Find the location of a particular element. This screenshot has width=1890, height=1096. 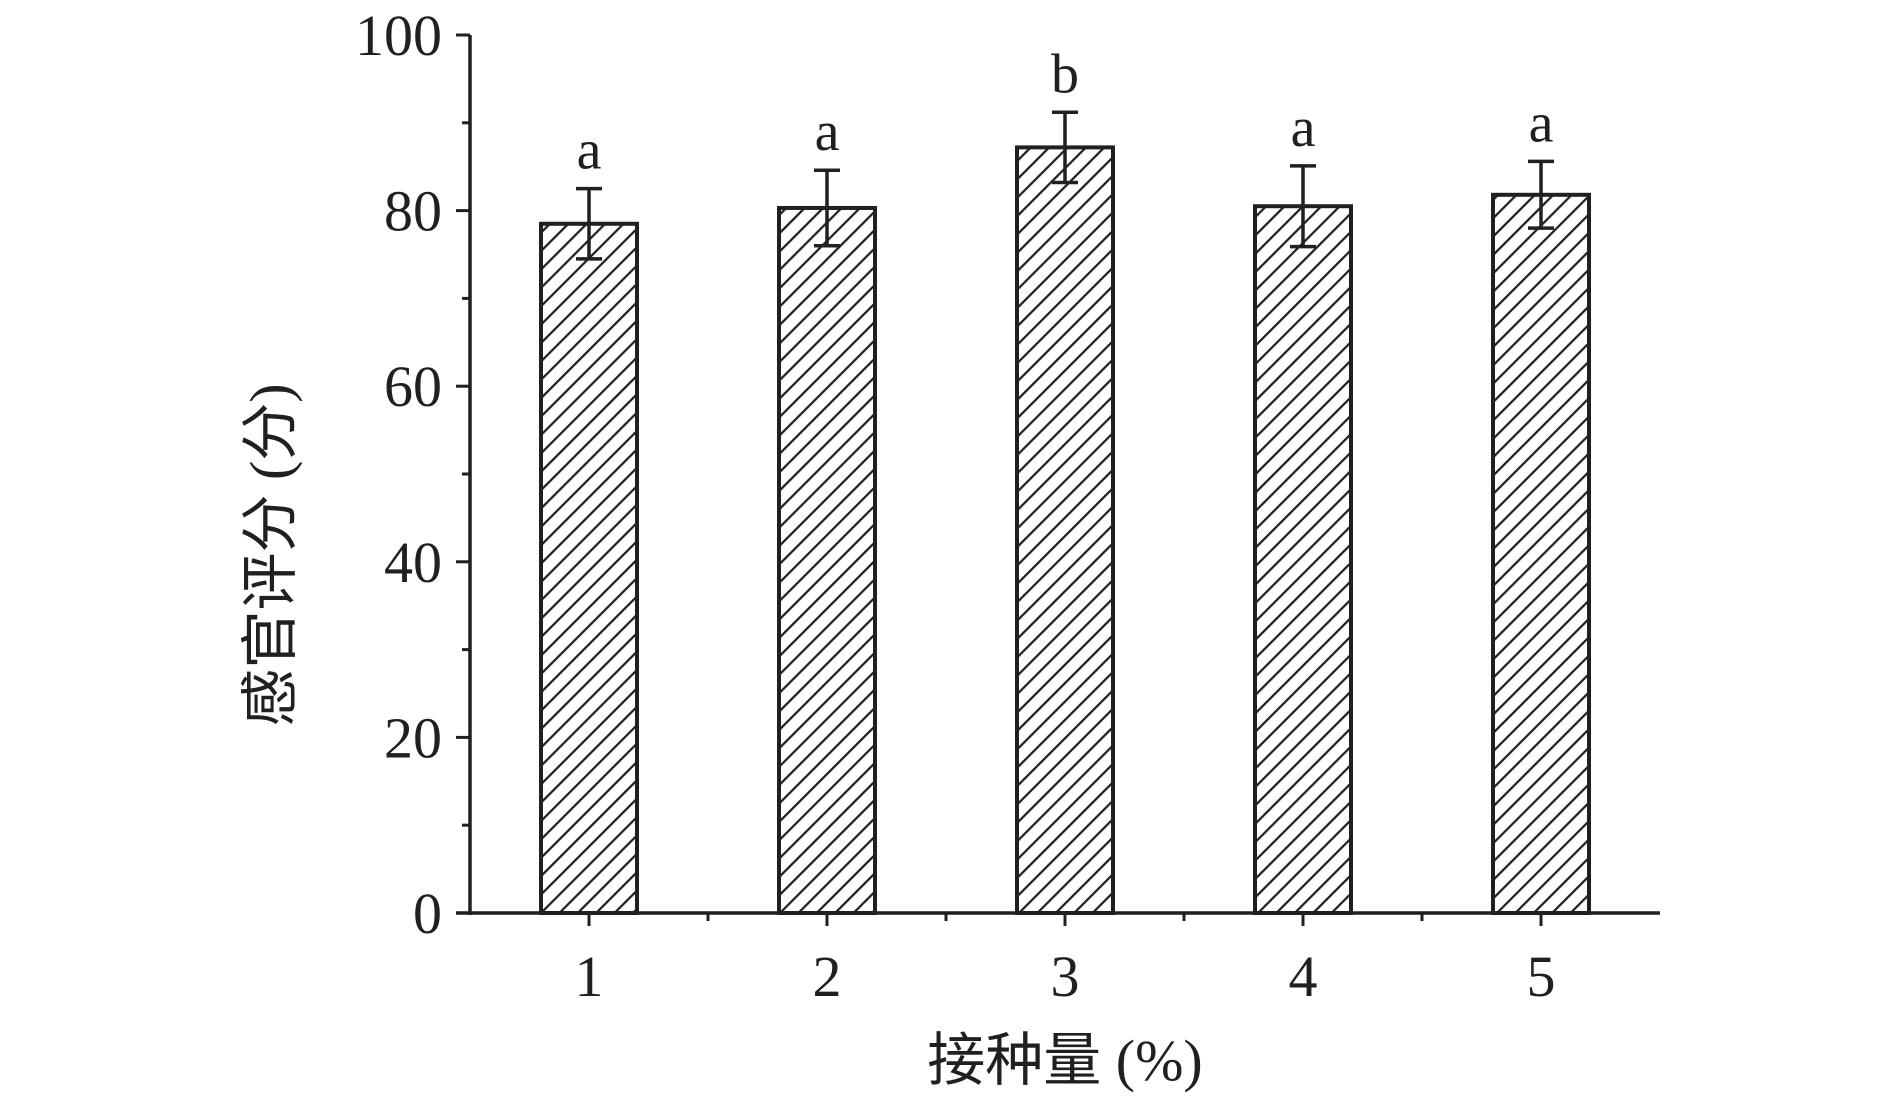

y-tick-label: 40 is located at coordinates (413, 562).